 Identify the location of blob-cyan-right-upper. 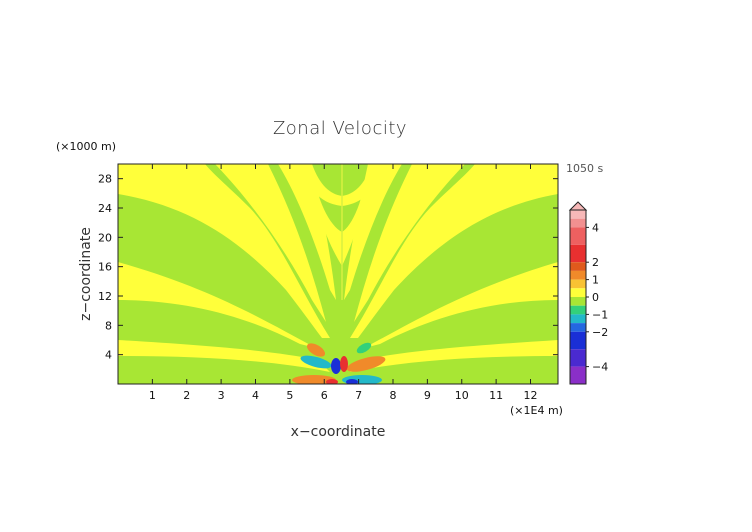
(364, 348).